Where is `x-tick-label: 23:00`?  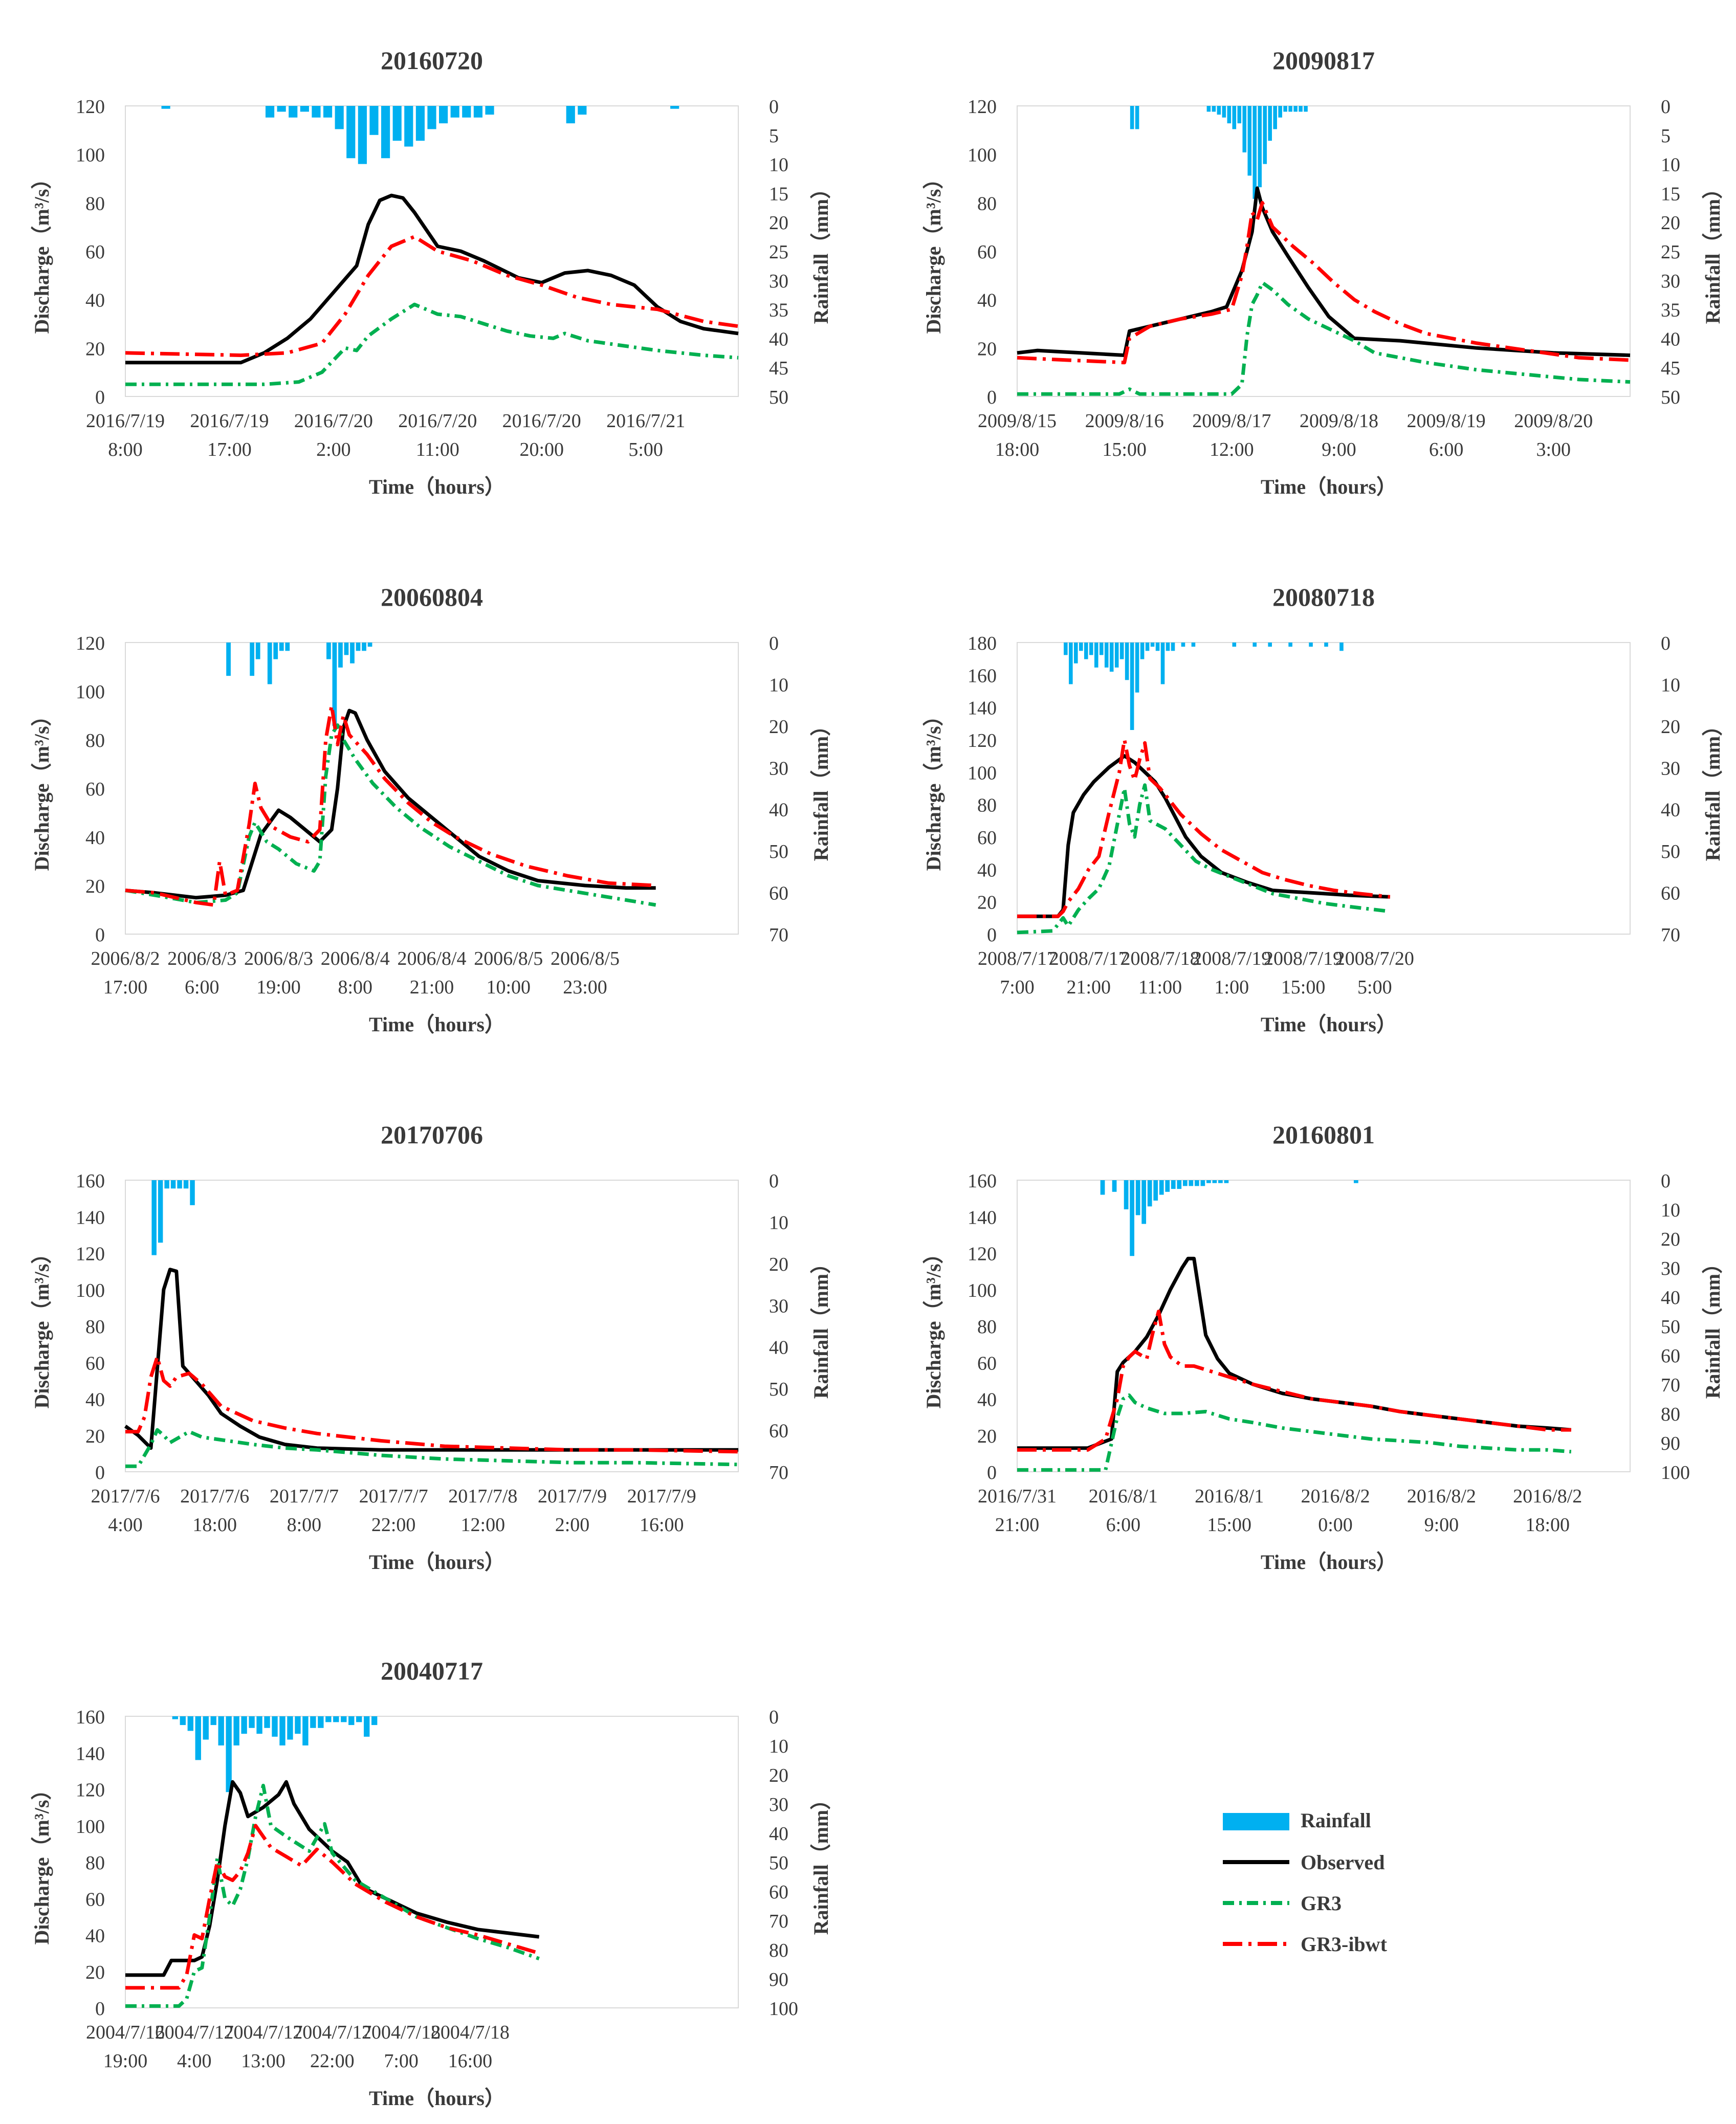 x-tick-label: 23:00 is located at coordinates (585, 987).